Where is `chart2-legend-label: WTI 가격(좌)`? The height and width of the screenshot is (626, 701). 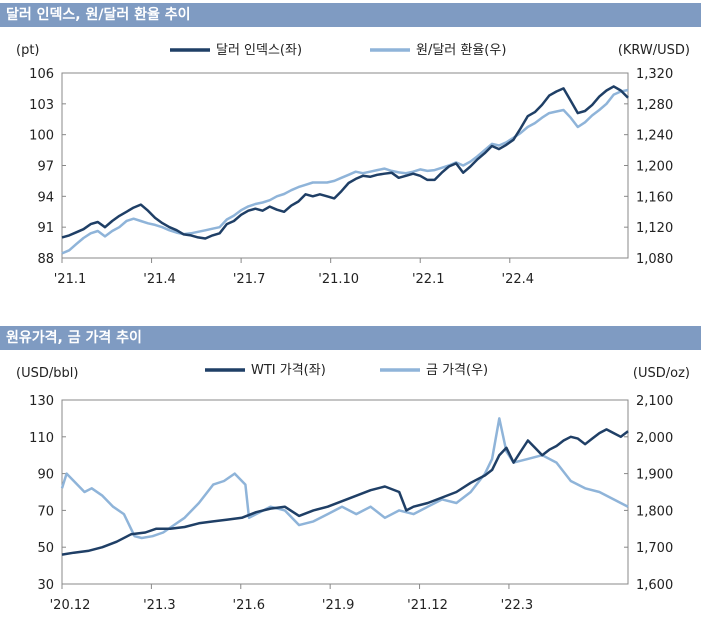 chart2-legend-label: WTI 가격(좌) is located at coordinates (288, 370).